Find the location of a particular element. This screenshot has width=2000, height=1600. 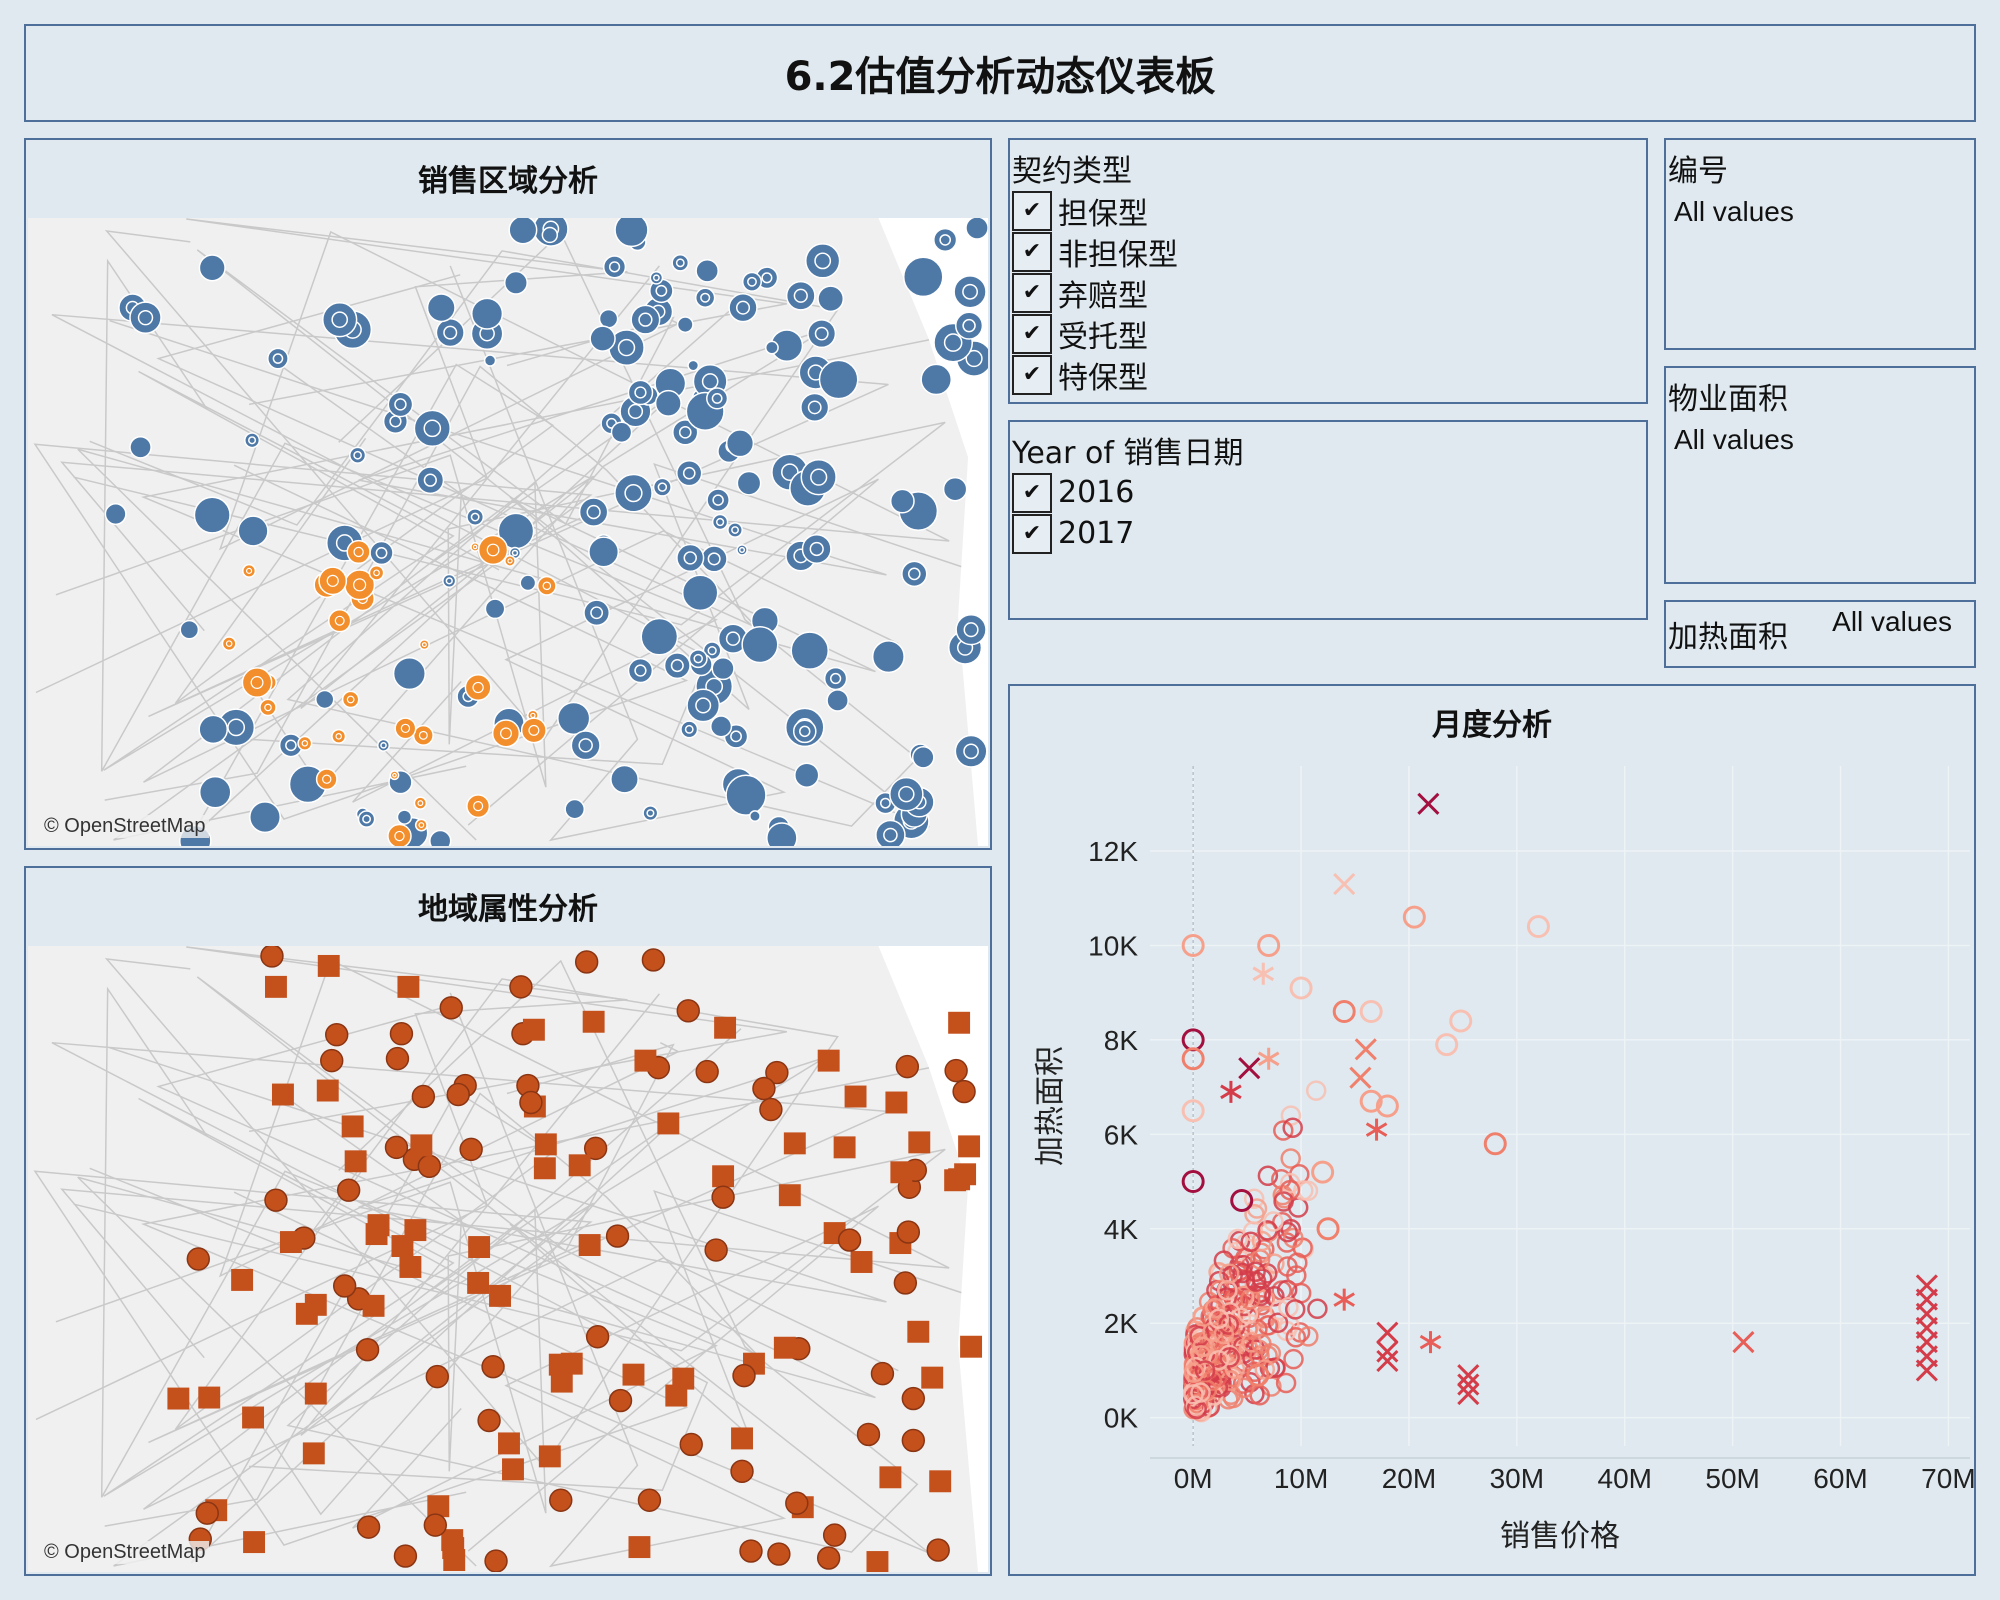

contract-type-option: ✔ 非担保型 is located at coordinates (1328, 252).